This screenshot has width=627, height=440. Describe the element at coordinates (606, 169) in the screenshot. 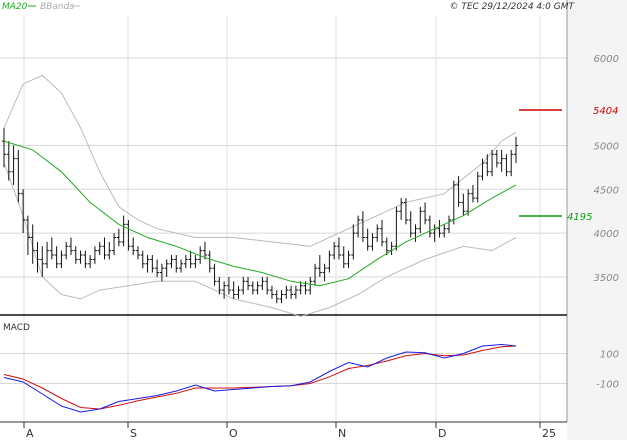

I see `price-axis-labels: 6000 5000 4500 4000 3500` at that location.